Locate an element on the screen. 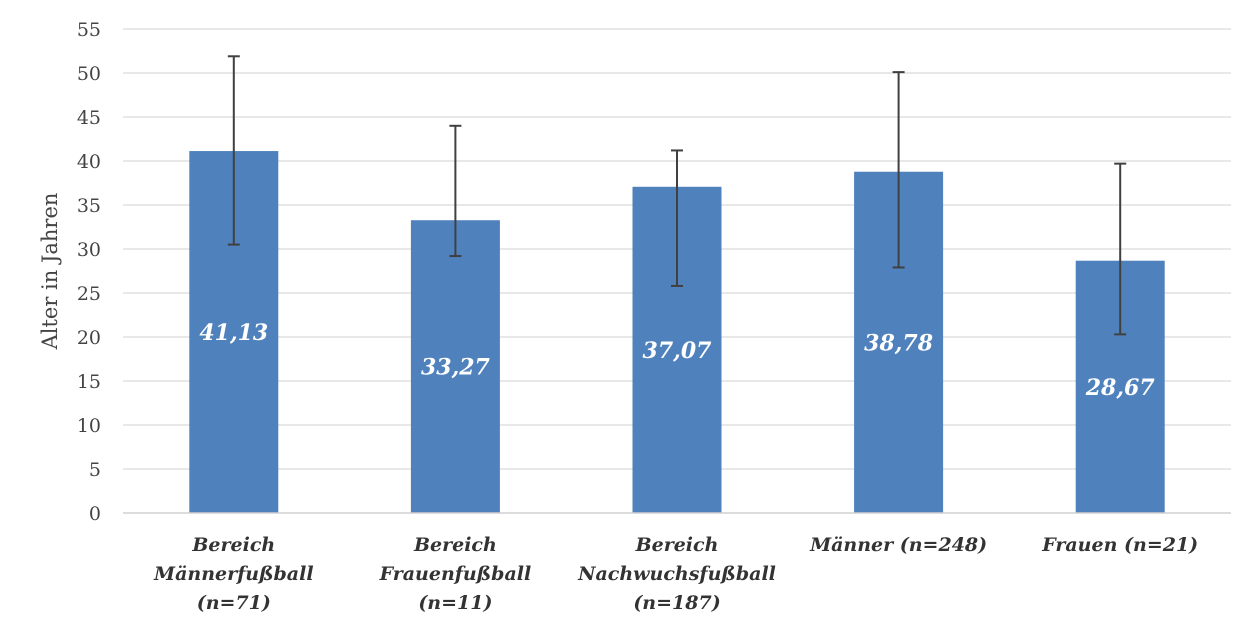 The image size is (1249, 627). y-tick-label: 30 is located at coordinates (89, 250).